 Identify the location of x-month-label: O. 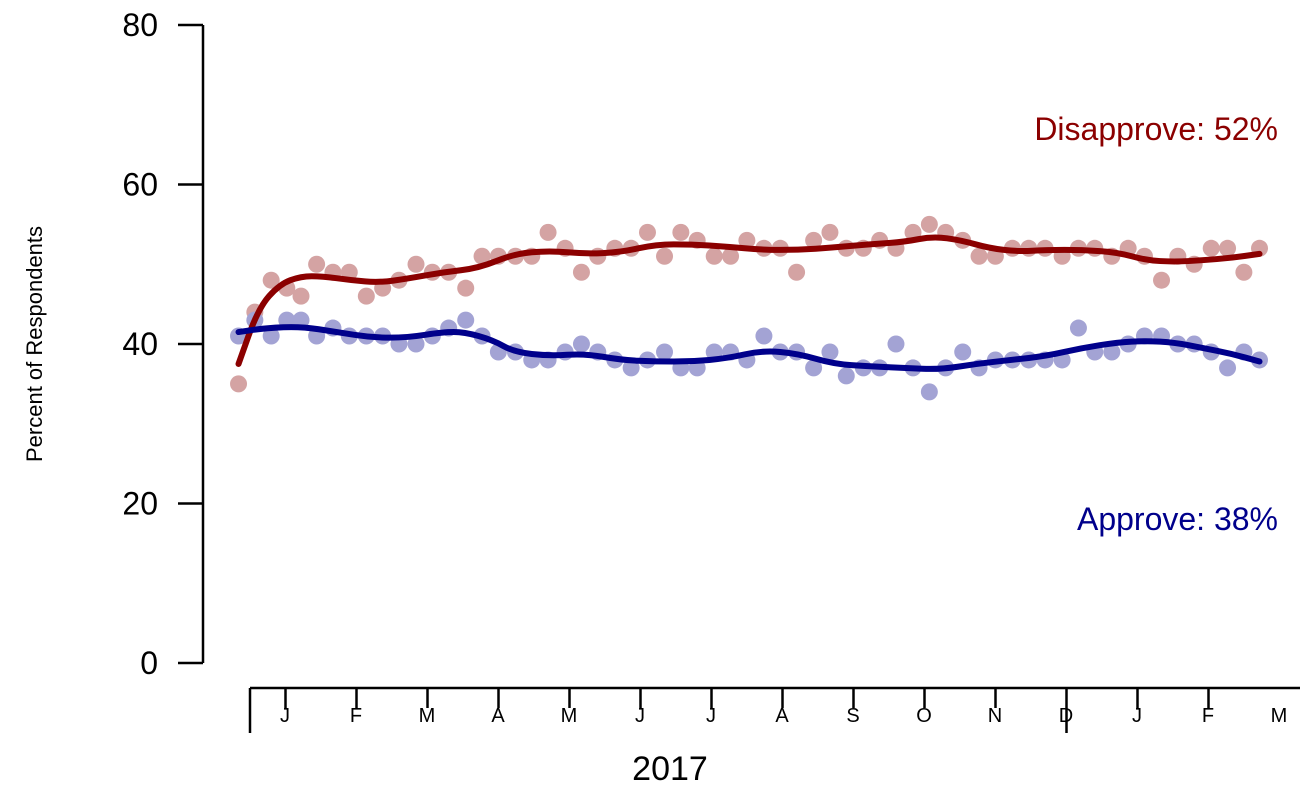
(924, 716).